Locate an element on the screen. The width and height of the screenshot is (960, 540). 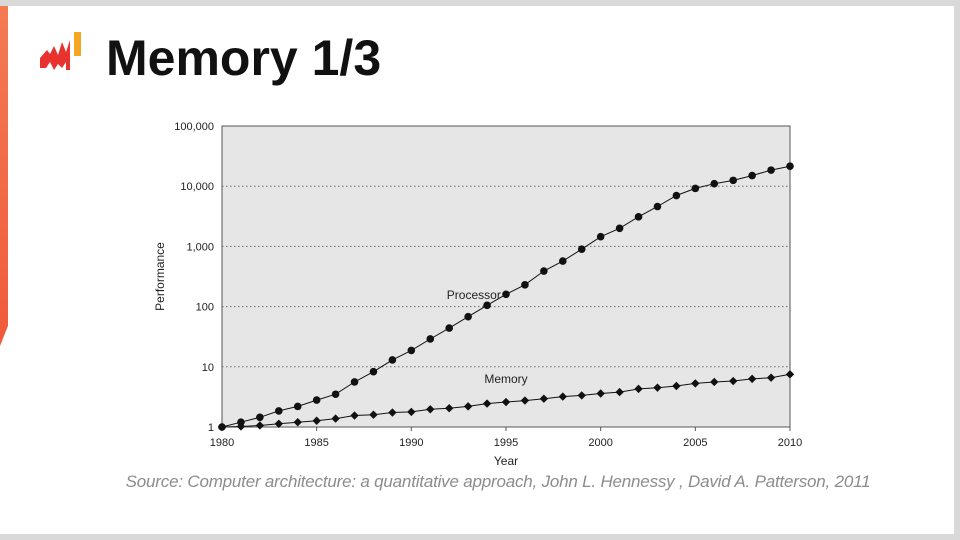
x-tick-label: 1980 is located at coordinates (222, 443).